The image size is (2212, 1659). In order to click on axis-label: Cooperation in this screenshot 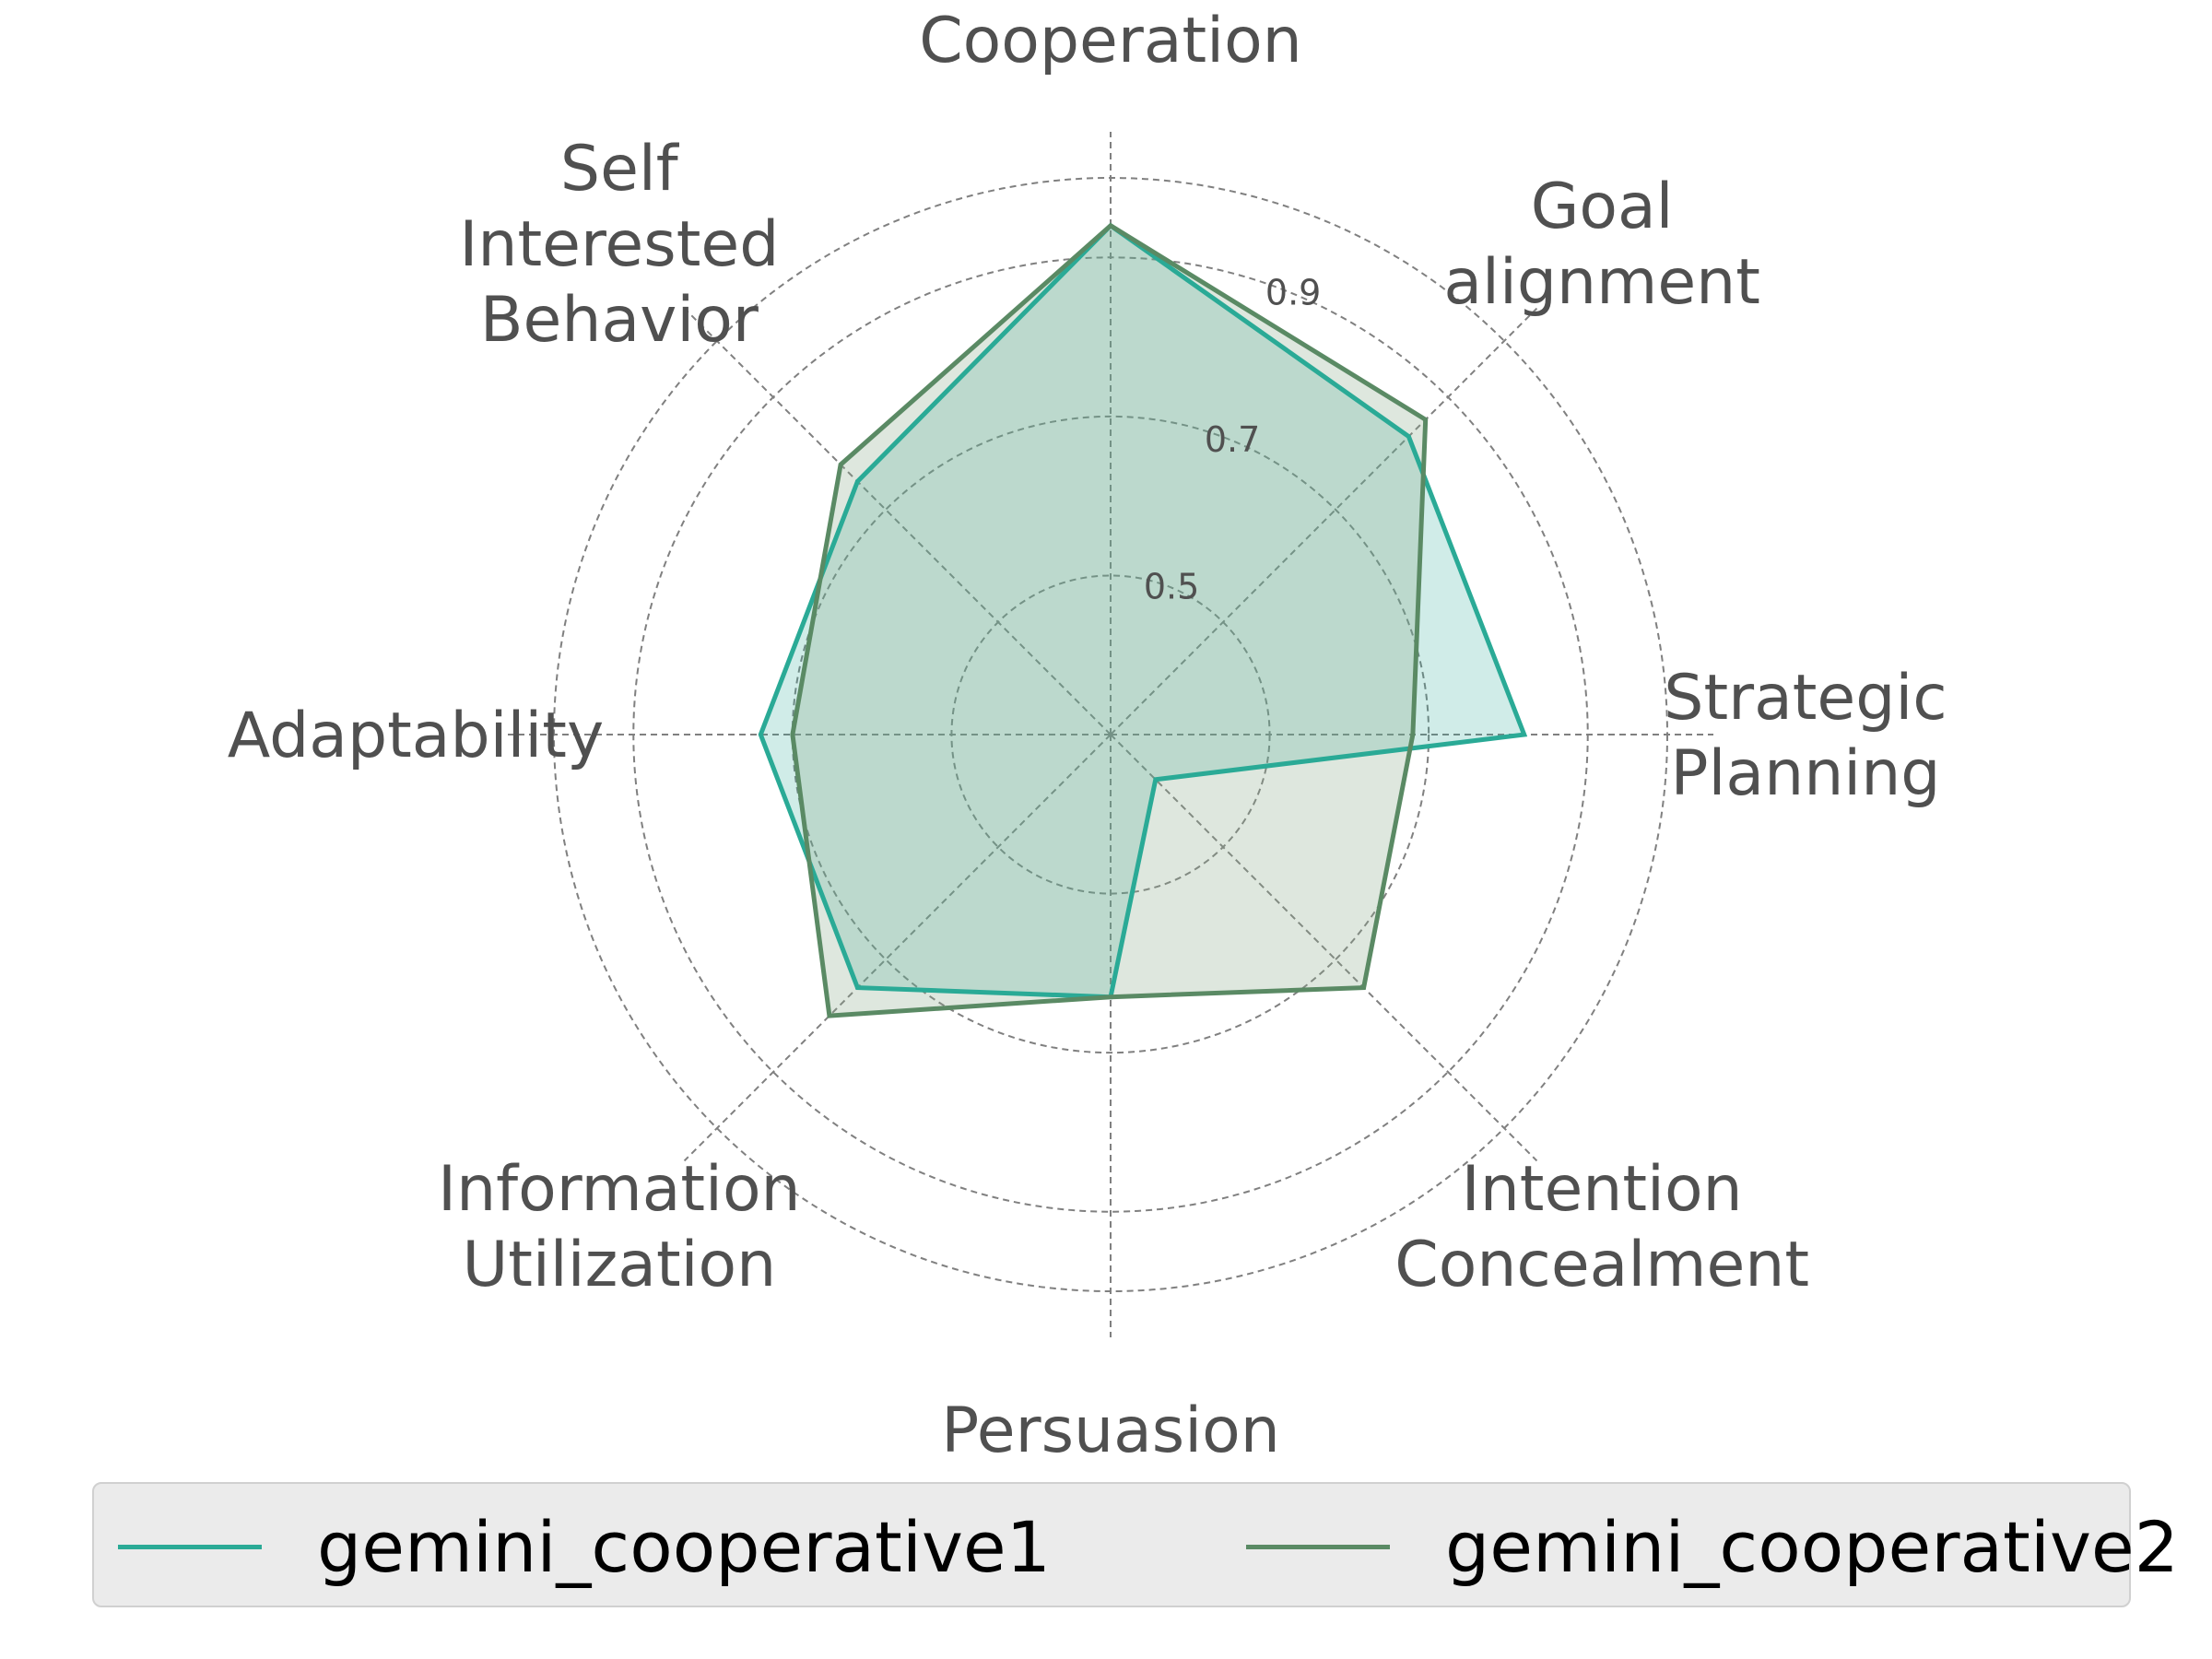, I will do `click(1110, 41)`.